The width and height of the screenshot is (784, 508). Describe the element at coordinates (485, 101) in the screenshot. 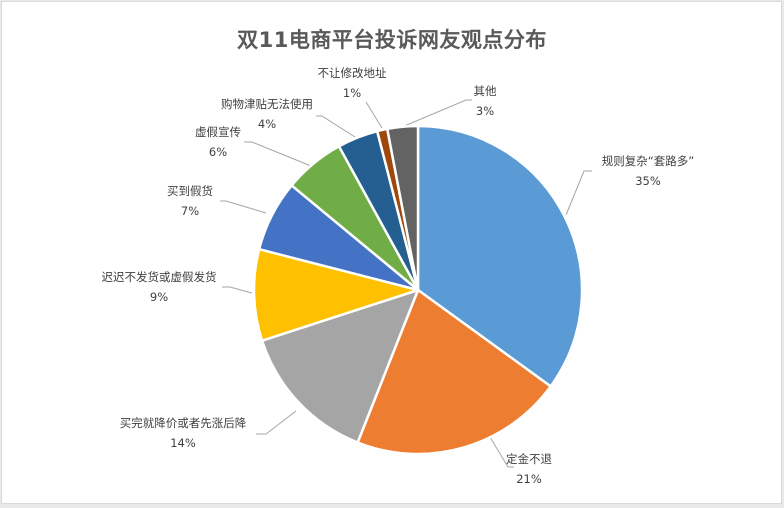

I see `data-label-other: 其他 3%` at that location.